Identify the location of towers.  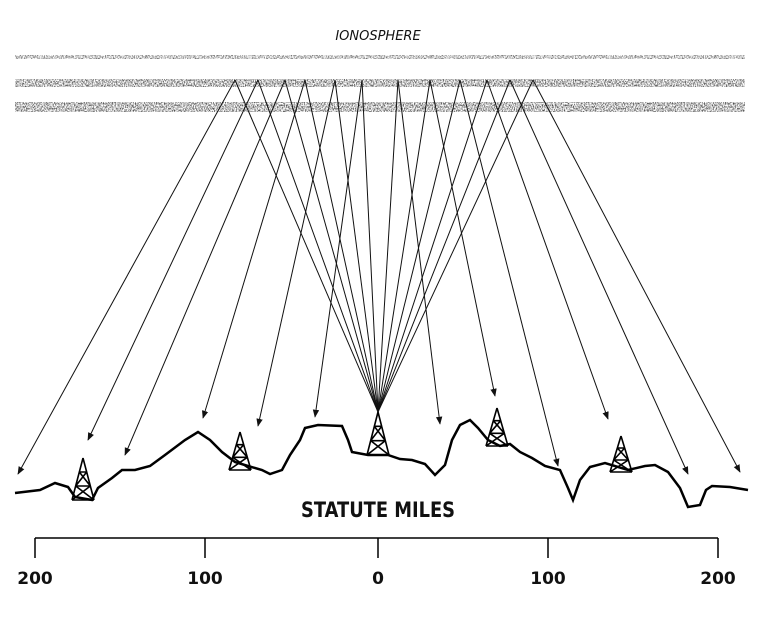
(352, 454).